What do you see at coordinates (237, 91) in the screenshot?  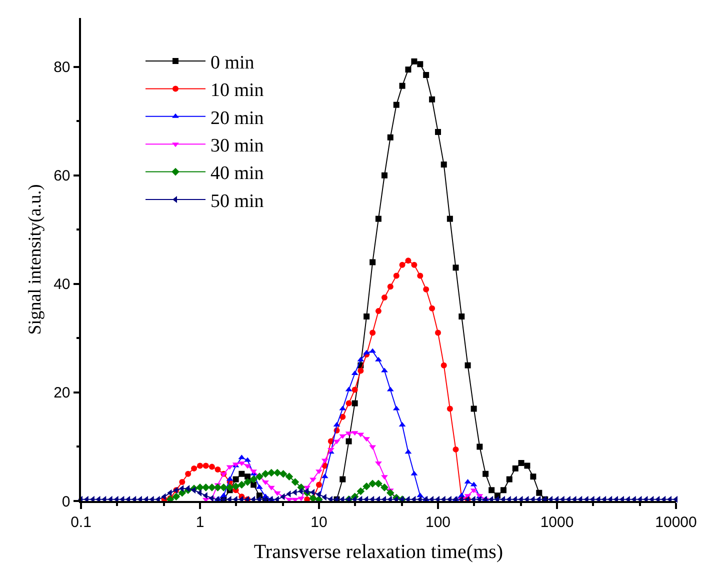 I see `legend-label: 10 min` at bounding box center [237, 91].